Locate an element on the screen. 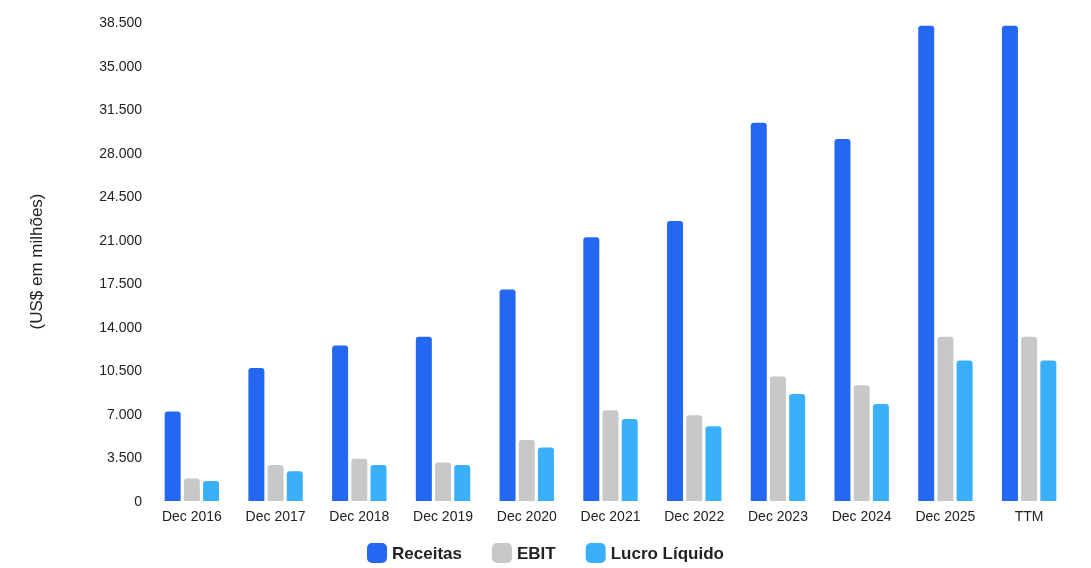  y-tick-label: 21.000 is located at coordinates (121, 239).